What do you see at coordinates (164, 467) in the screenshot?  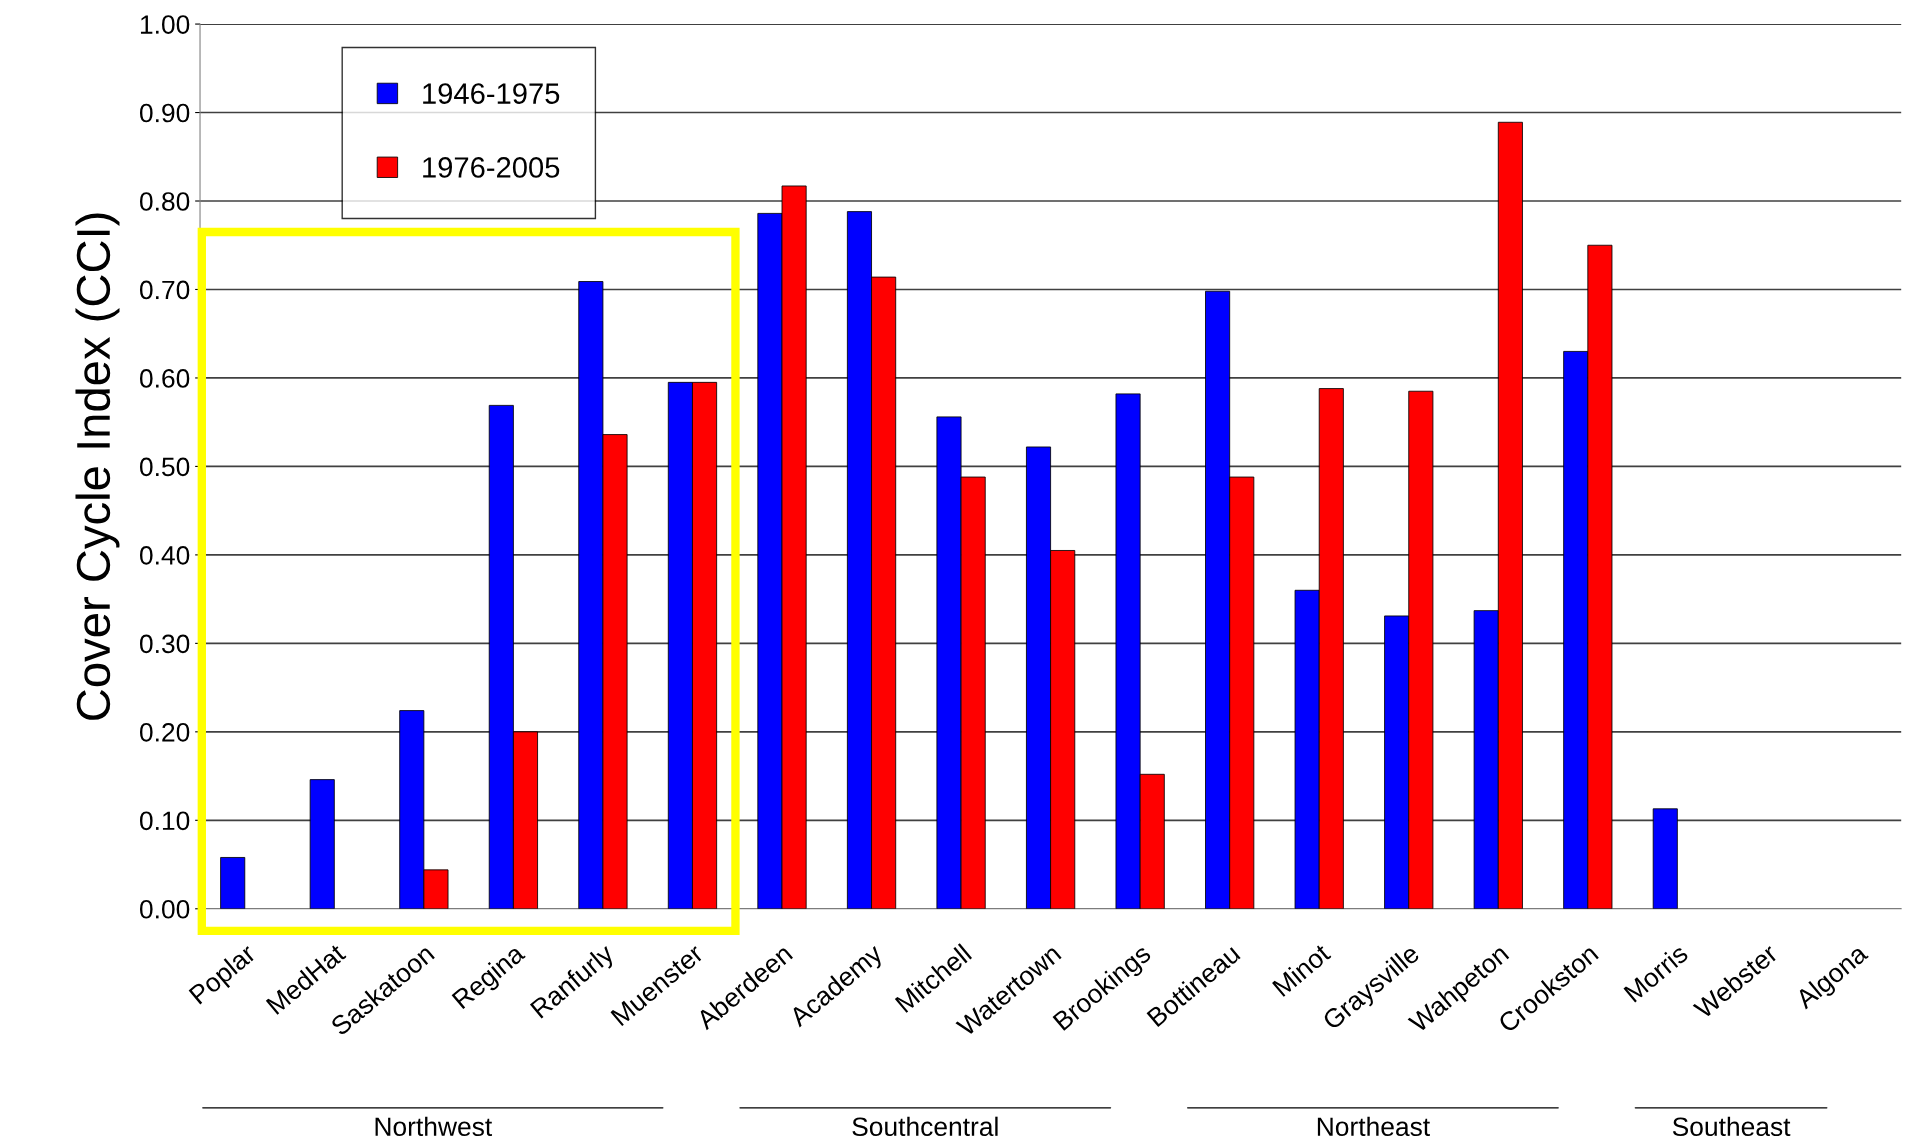 I see `y-tick-label: 0.50` at bounding box center [164, 467].